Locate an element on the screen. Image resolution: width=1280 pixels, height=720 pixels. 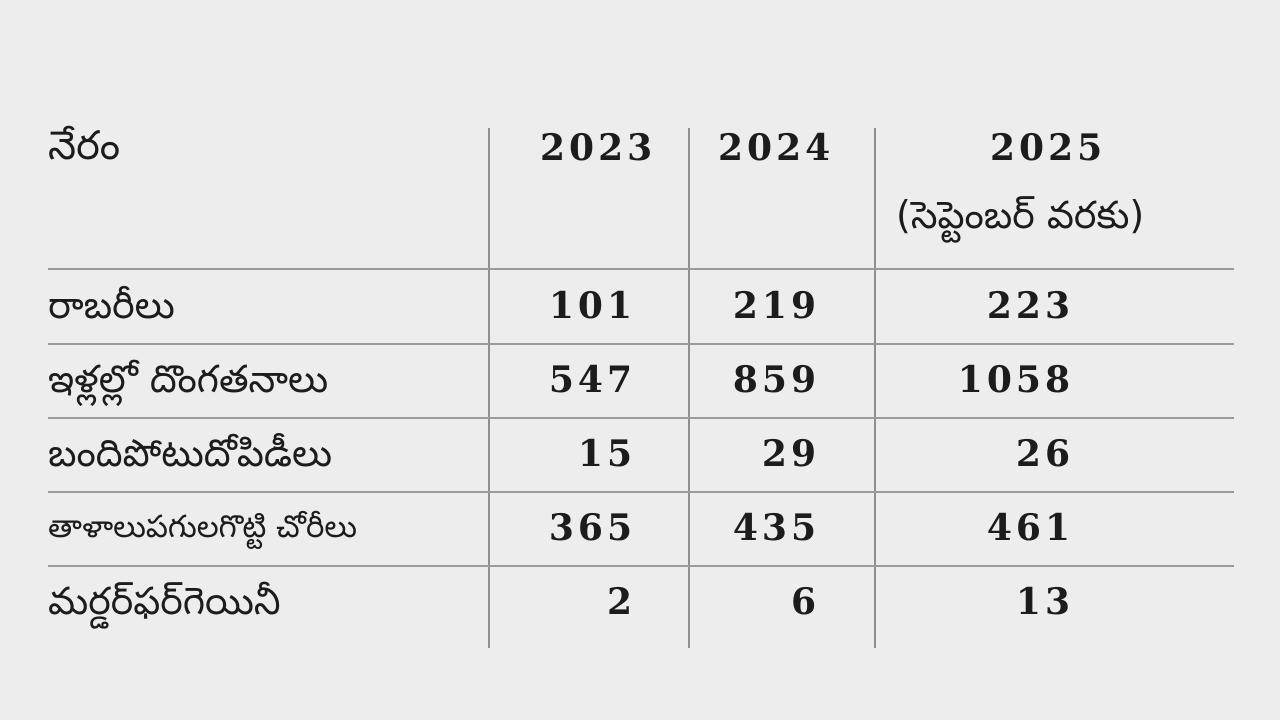
row-murder-for-gain-2023: 2 is located at coordinates (621, 602).